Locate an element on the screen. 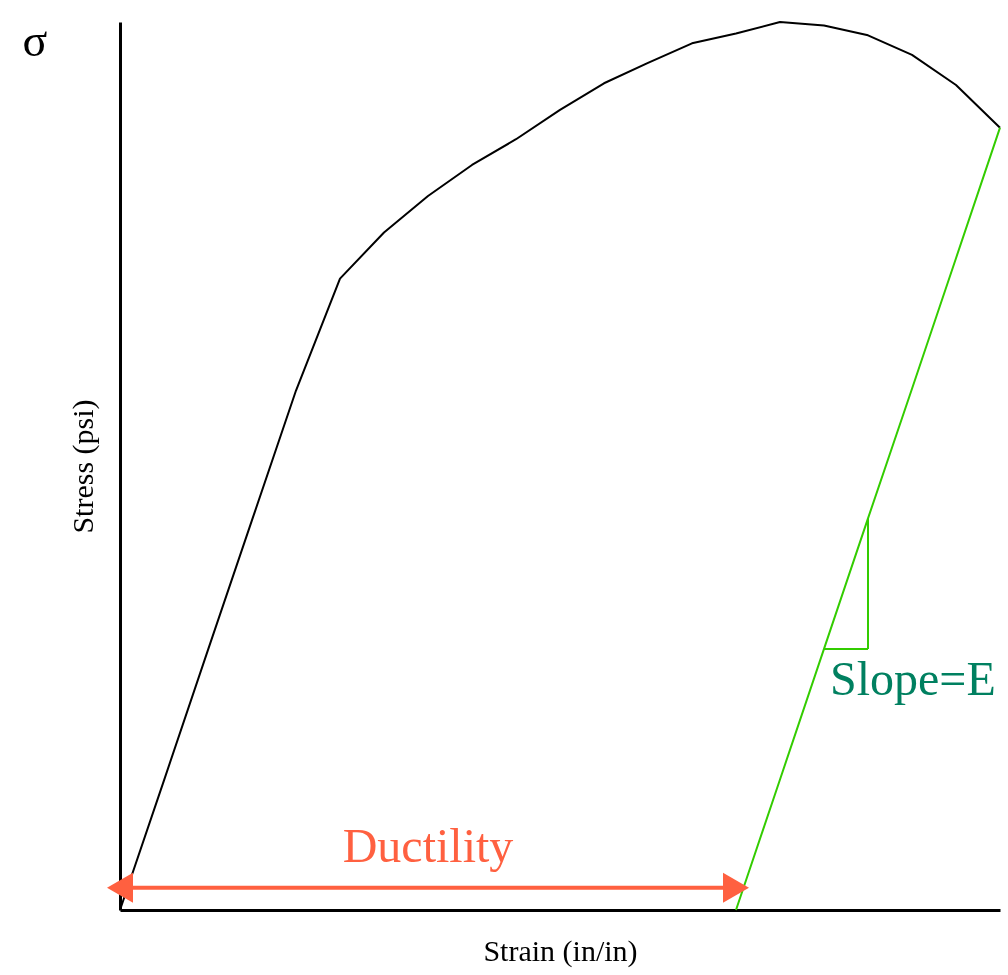  annotation: Ductility is located at coordinates (428, 845).